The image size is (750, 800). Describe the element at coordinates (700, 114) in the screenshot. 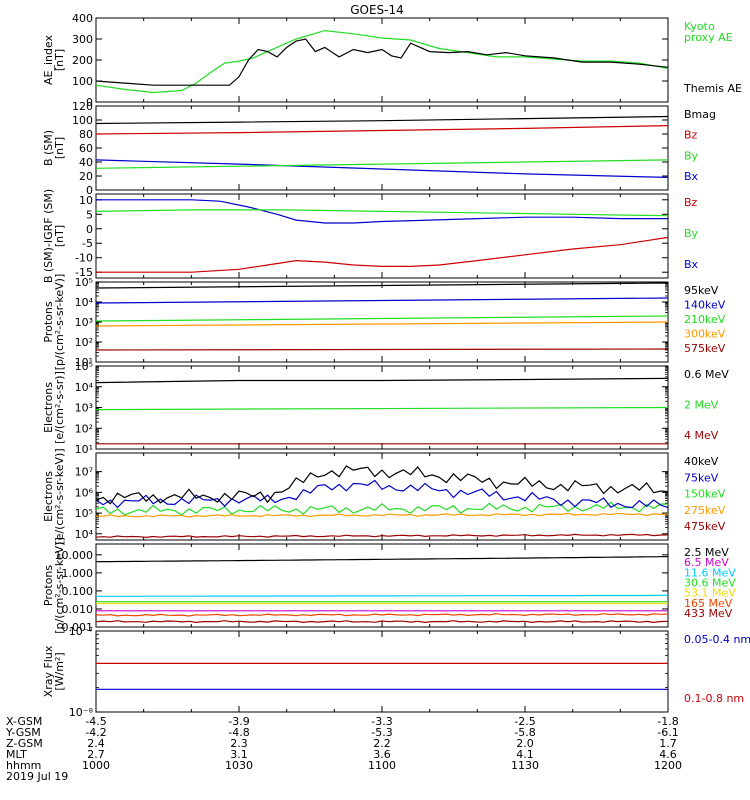

I see `legend-label-line: Bmag` at that location.